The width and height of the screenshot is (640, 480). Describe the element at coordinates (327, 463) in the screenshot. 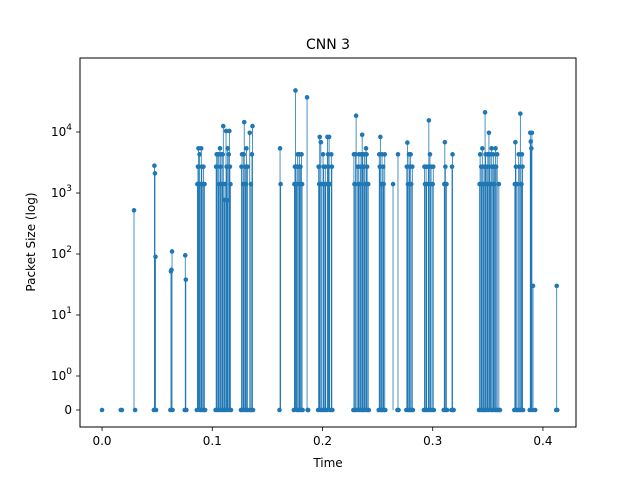

I see `x-axis-label: Time` at that location.